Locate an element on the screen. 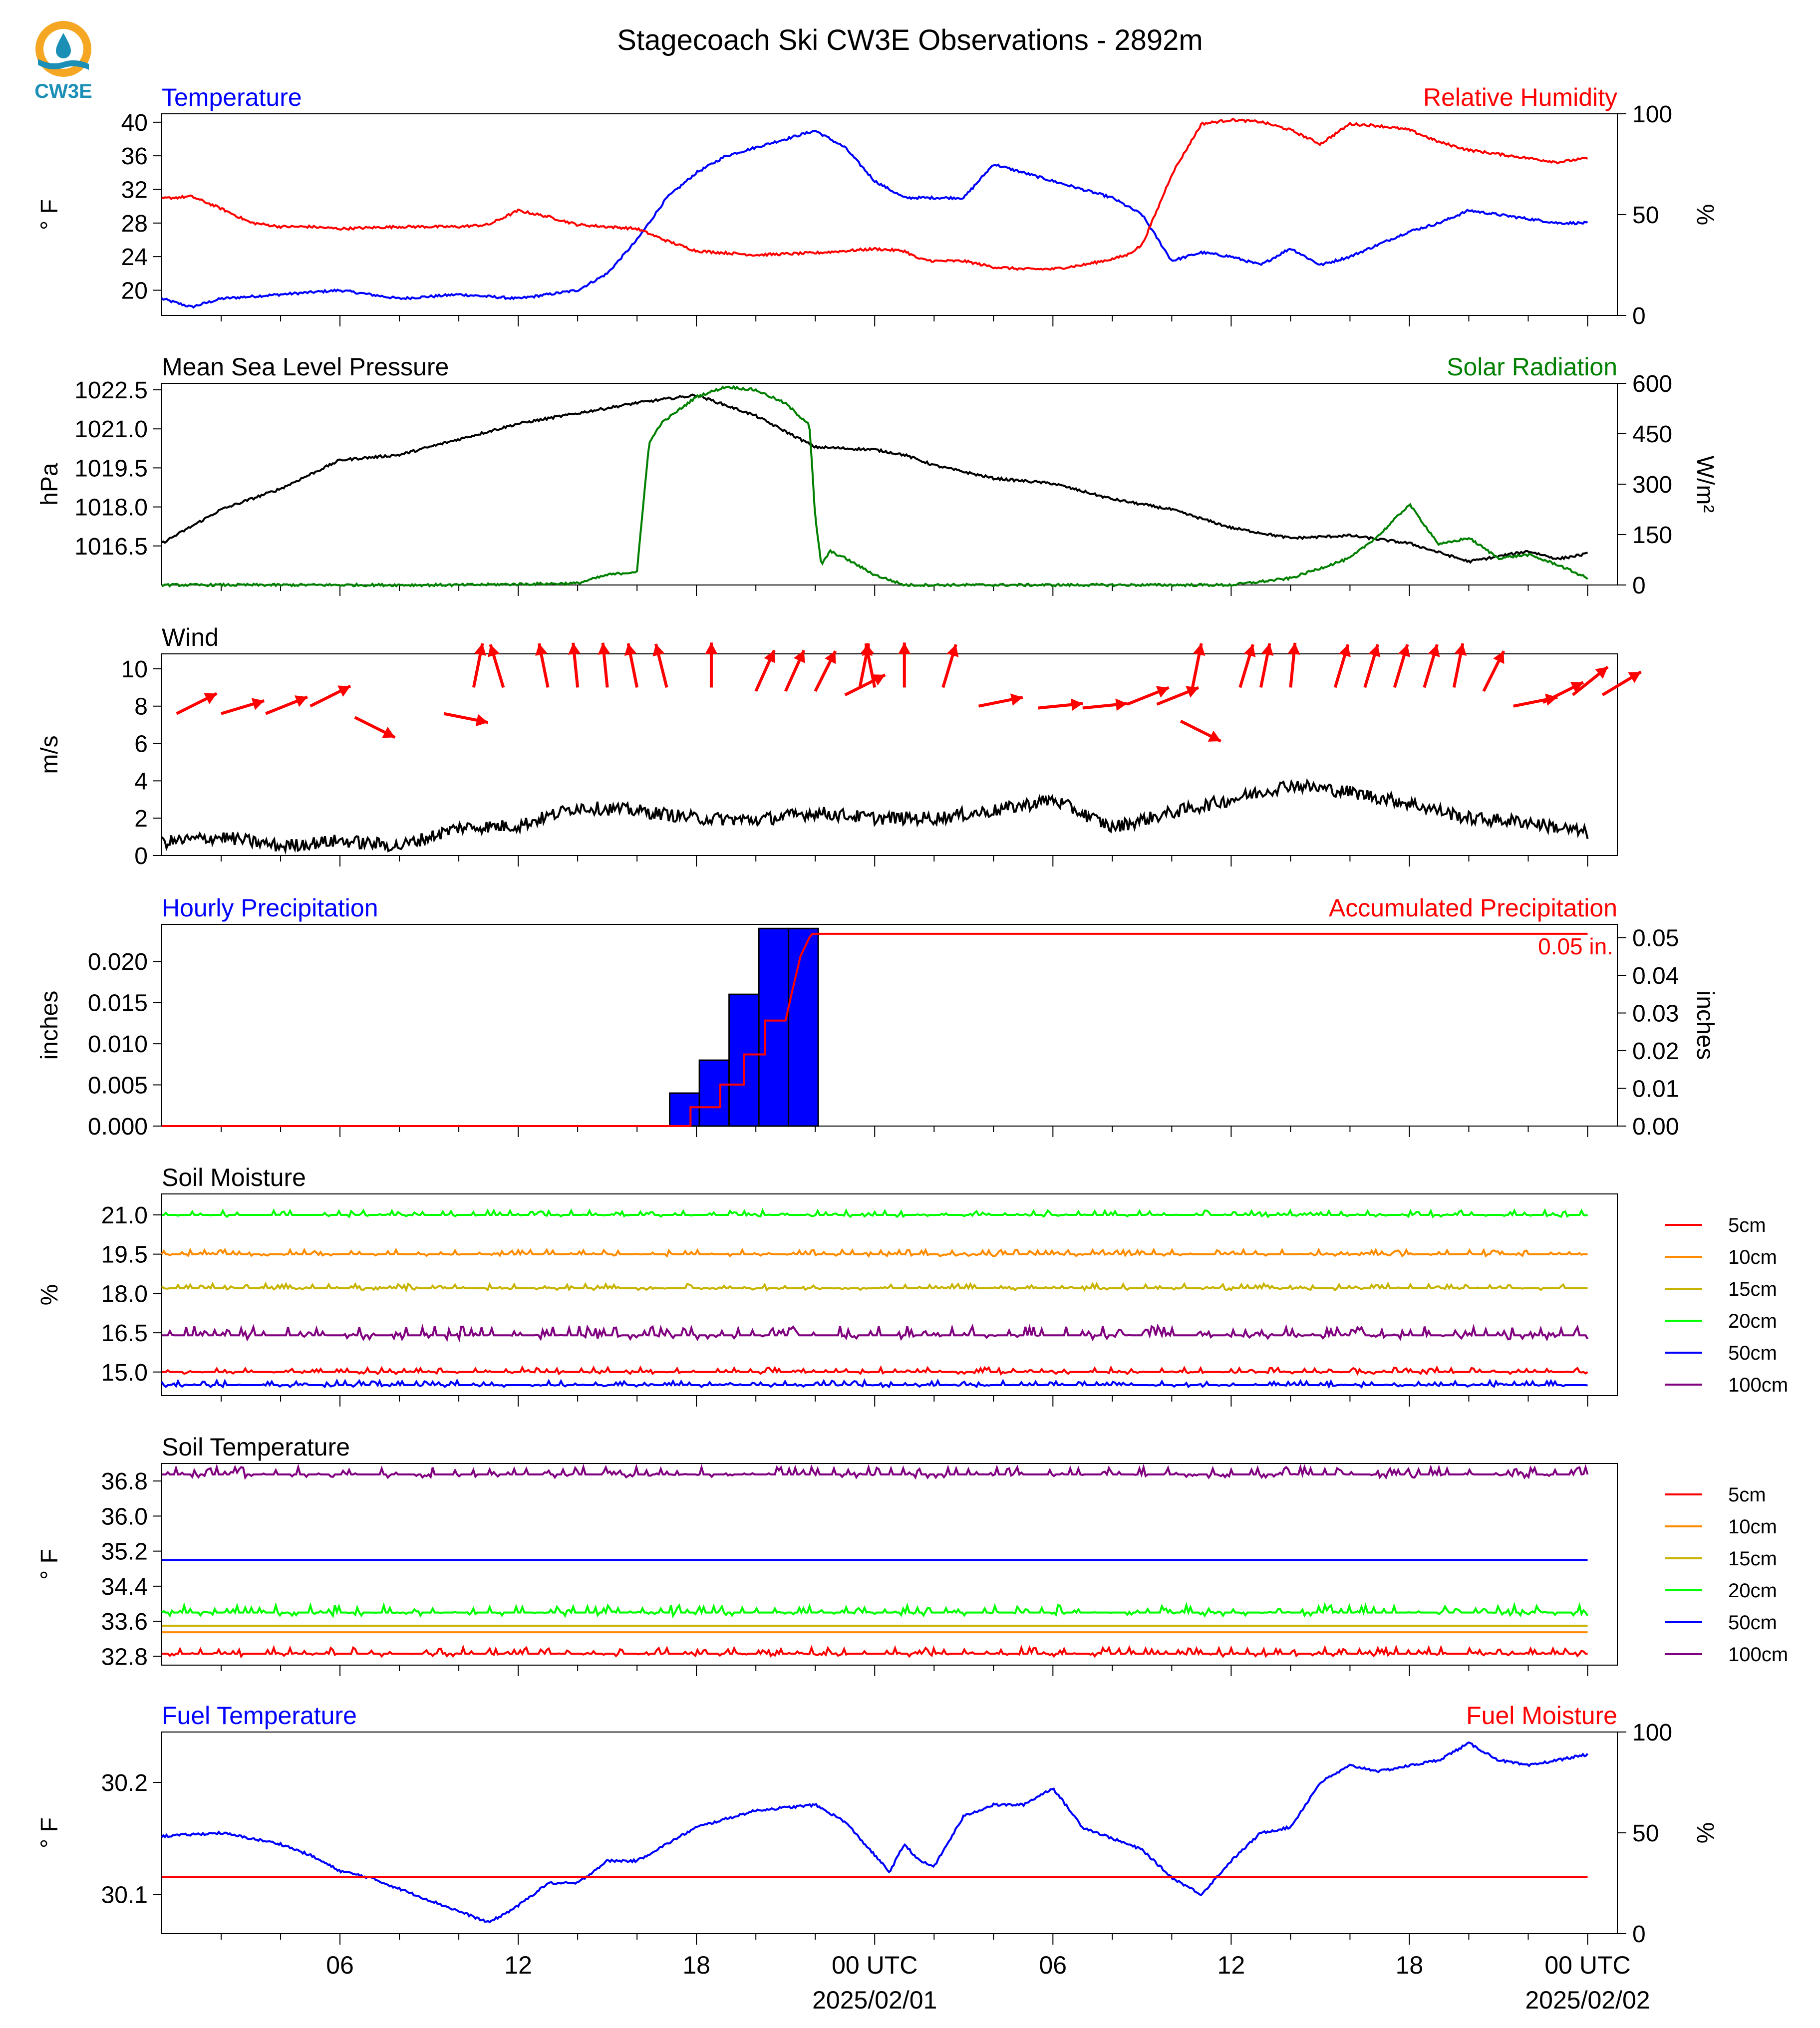 The height and width of the screenshot is (2028, 1820). y-tick-label: 28 is located at coordinates (134, 224).